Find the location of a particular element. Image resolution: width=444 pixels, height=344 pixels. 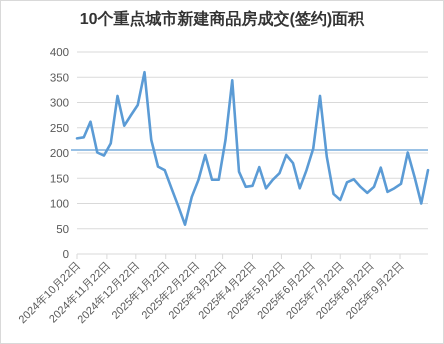

y-tick-label: 300 is located at coordinates (59, 104).